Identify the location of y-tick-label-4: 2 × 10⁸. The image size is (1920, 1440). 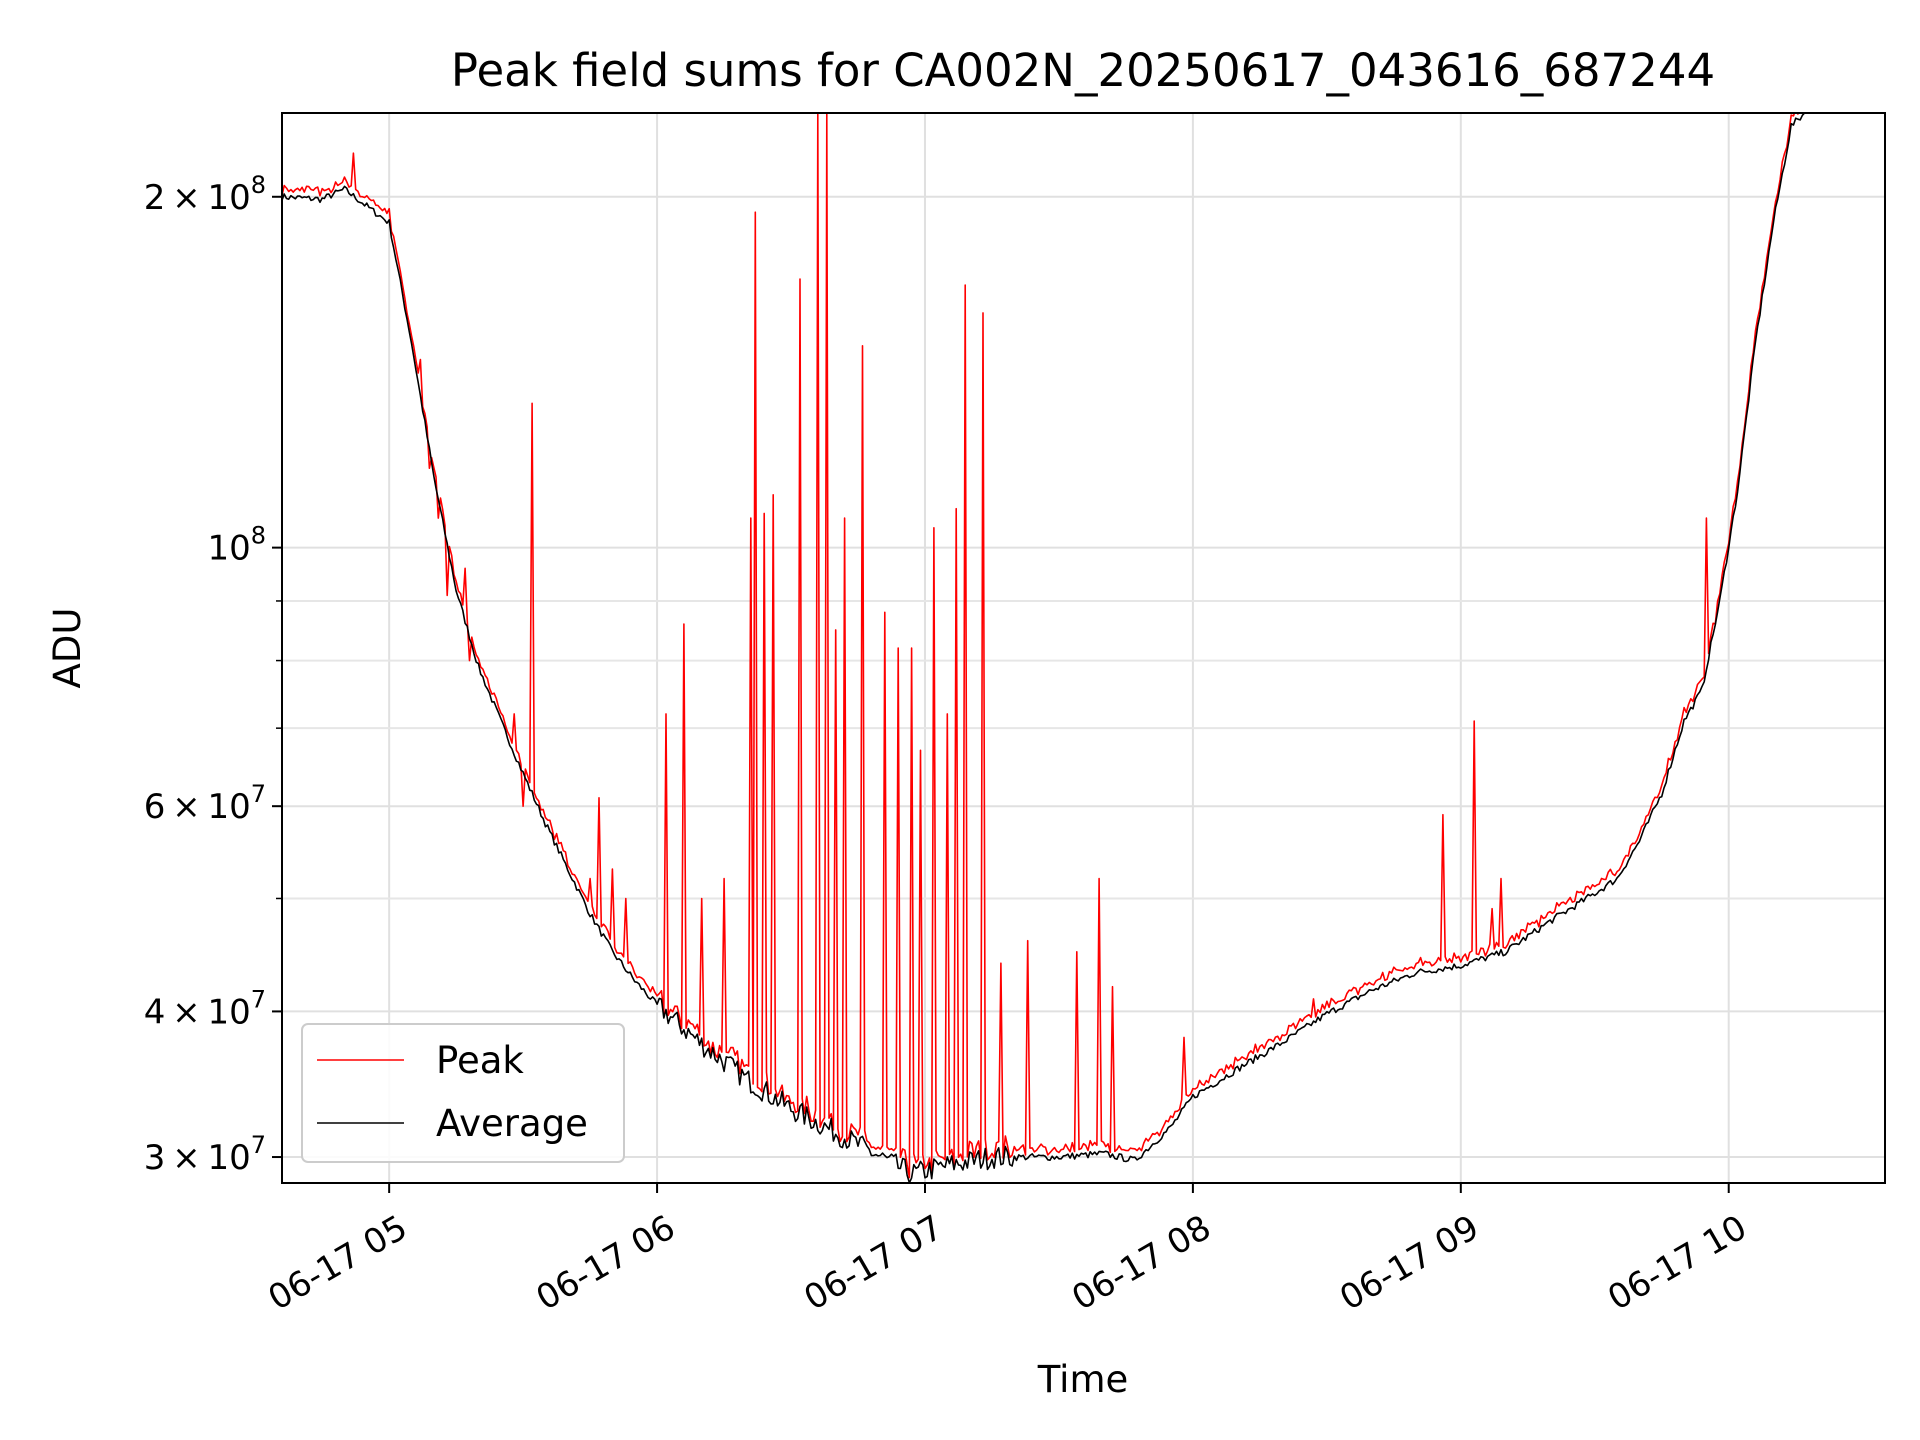
(205, 194).